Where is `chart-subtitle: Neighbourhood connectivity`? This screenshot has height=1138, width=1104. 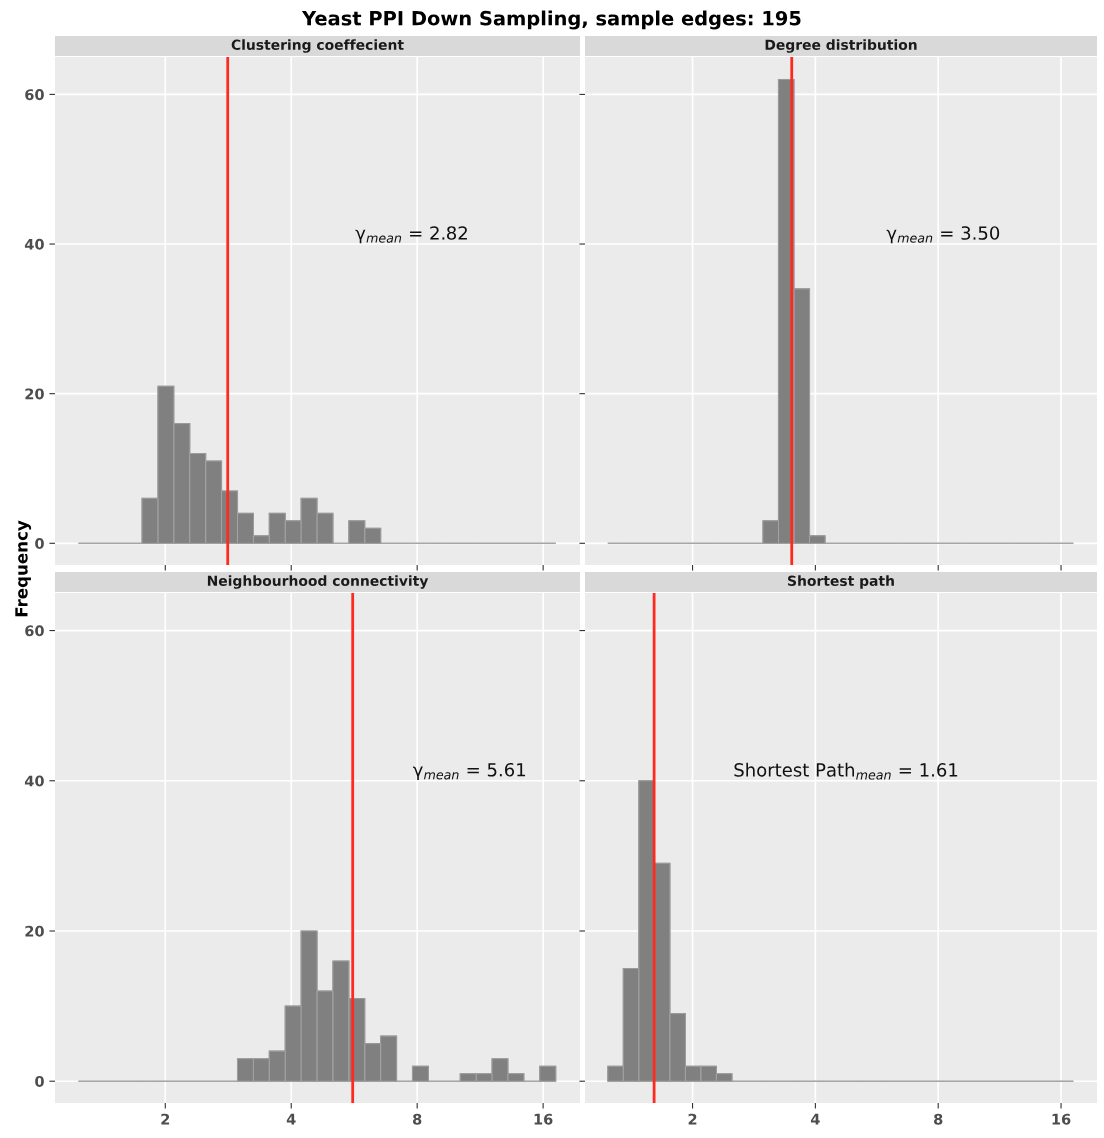
chart-subtitle: Neighbourhood connectivity is located at coordinates (318, 582).